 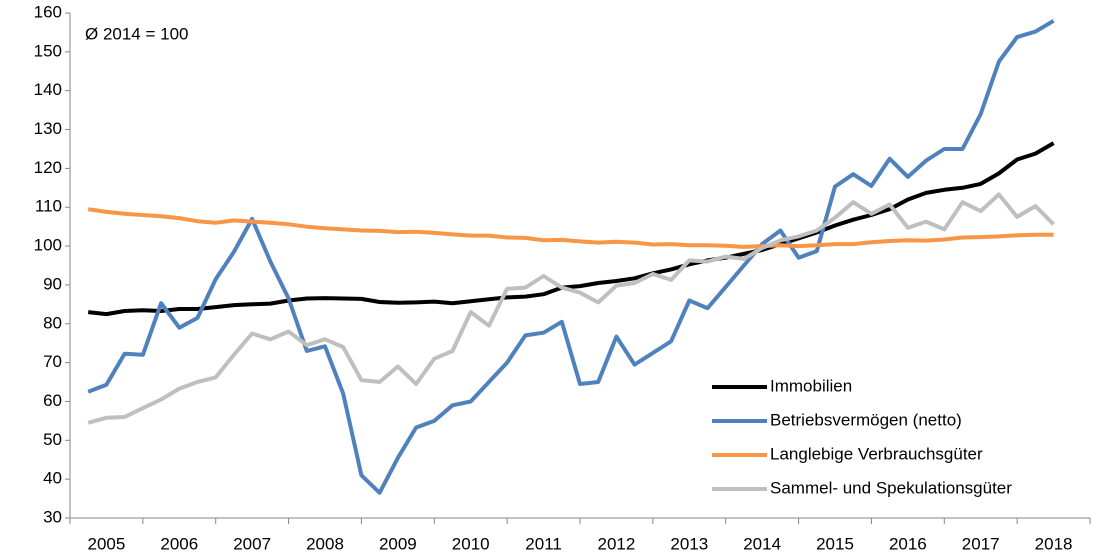 What do you see at coordinates (617, 543) in the screenshot?
I see `x-tick-label: 2012` at bounding box center [617, 543].